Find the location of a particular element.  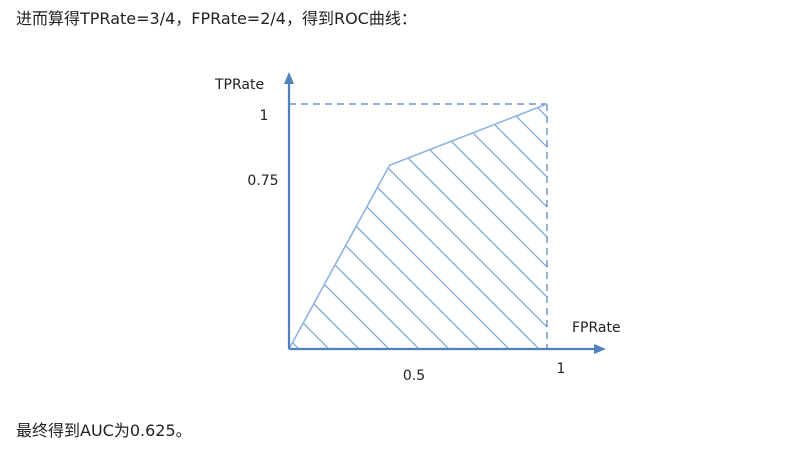

conclusion-text: 最终得到AUC为0.625。 is located at coordinates (104, 430).